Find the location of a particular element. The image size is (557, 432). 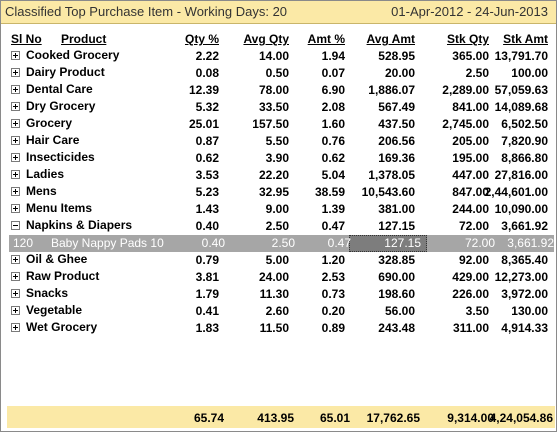

row-avg-qty: 3.90 is located at coordinates (277, 158).